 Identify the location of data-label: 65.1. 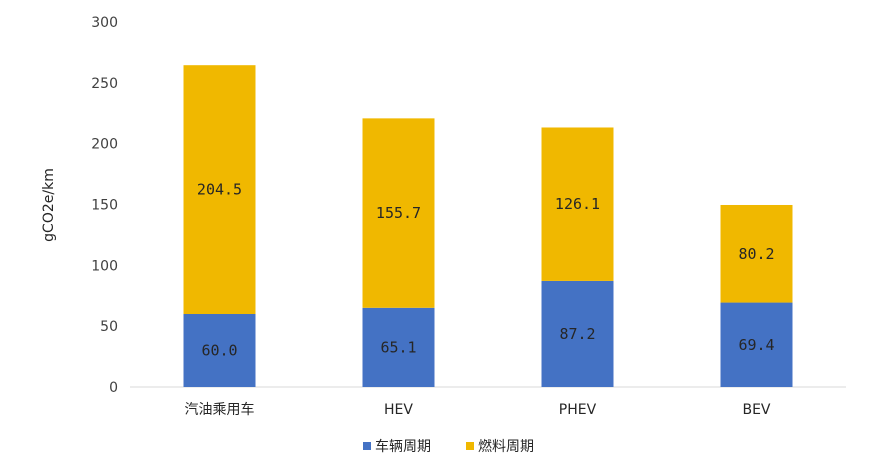
(398, 347).